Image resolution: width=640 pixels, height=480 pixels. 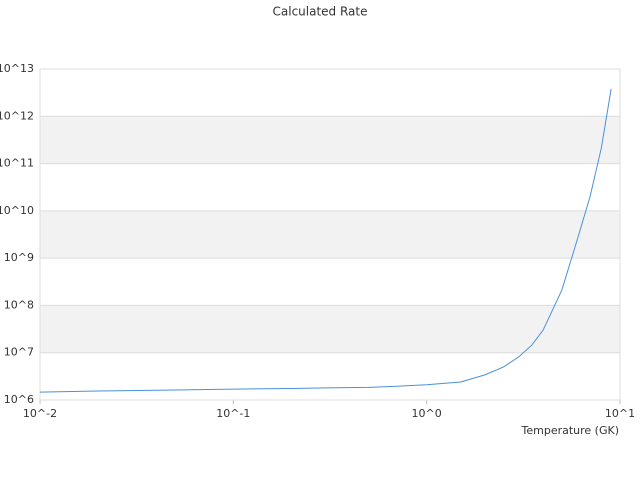 I want to click on y-tick-label: 10^13, so click(x=17, y=68).